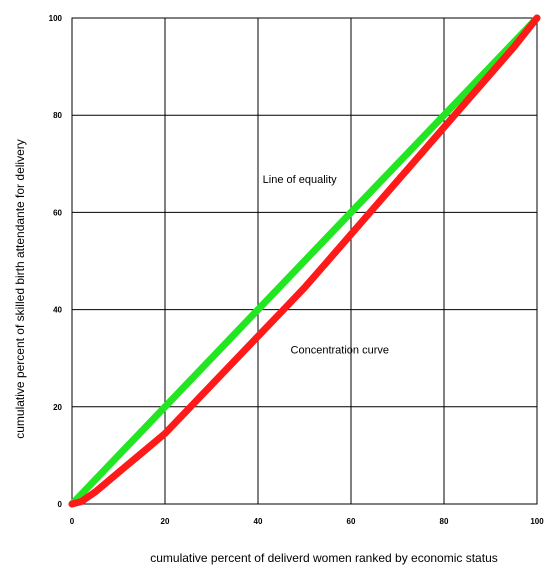 This screenshot has width=552, height=570. I want to click on x-tick-label-3: 60, so click(351, 521).